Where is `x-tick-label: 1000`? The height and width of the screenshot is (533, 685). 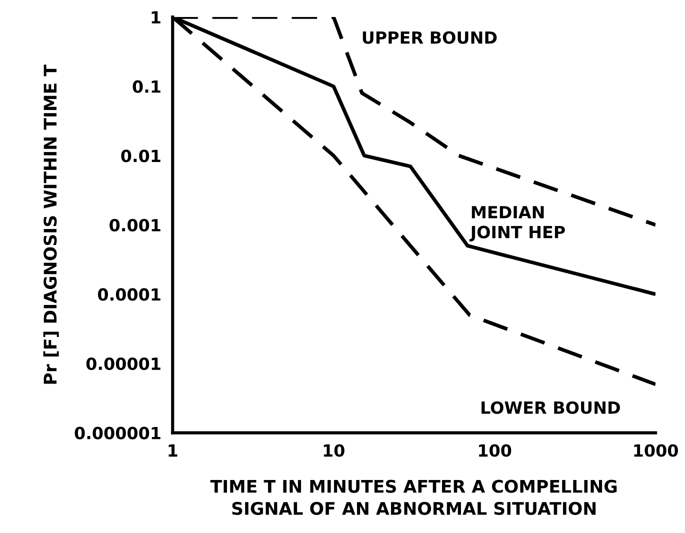
x-tick-label: 1000 is located at coordinates (656, 450).